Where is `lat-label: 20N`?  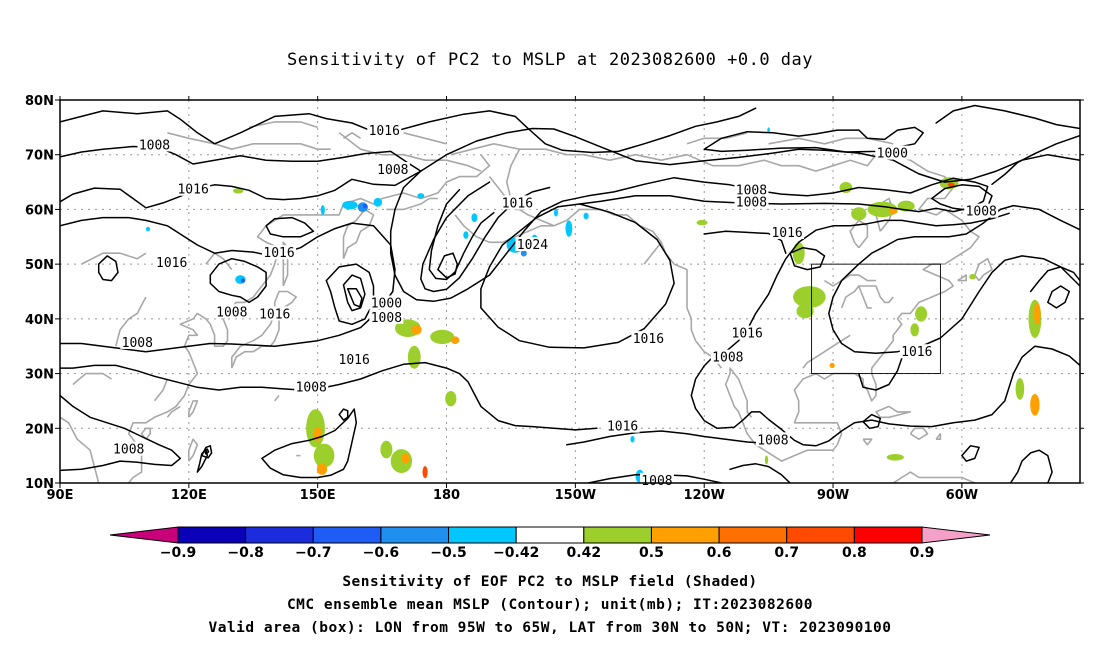
lat-label: 20N is located at coordinates (39, 429).